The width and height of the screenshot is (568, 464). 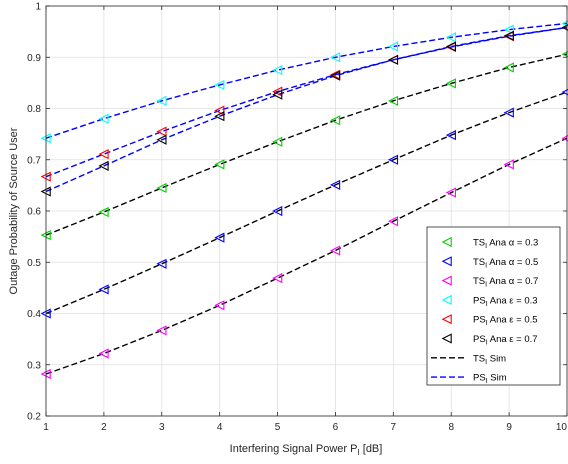 I want to click on x-tick-label: 6, so click(x=336, y=427).